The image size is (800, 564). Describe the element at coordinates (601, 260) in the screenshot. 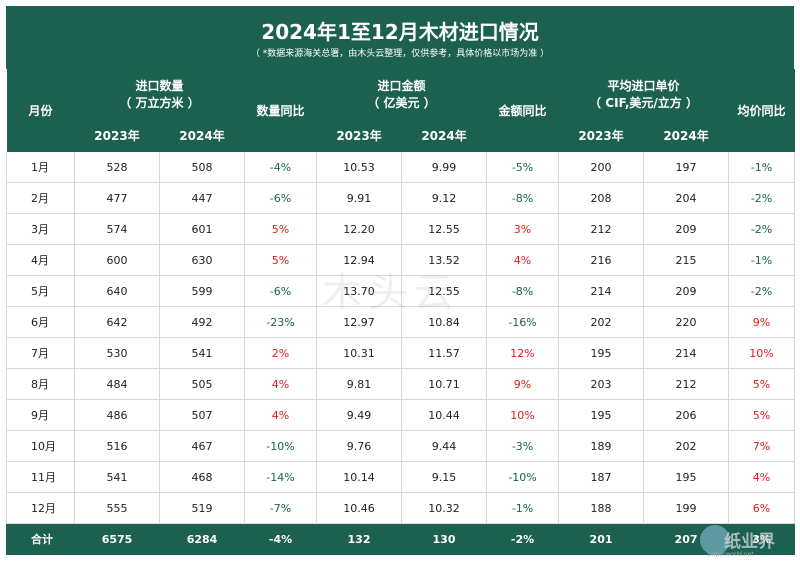

I see `price-2023-cell: 216` at that location.